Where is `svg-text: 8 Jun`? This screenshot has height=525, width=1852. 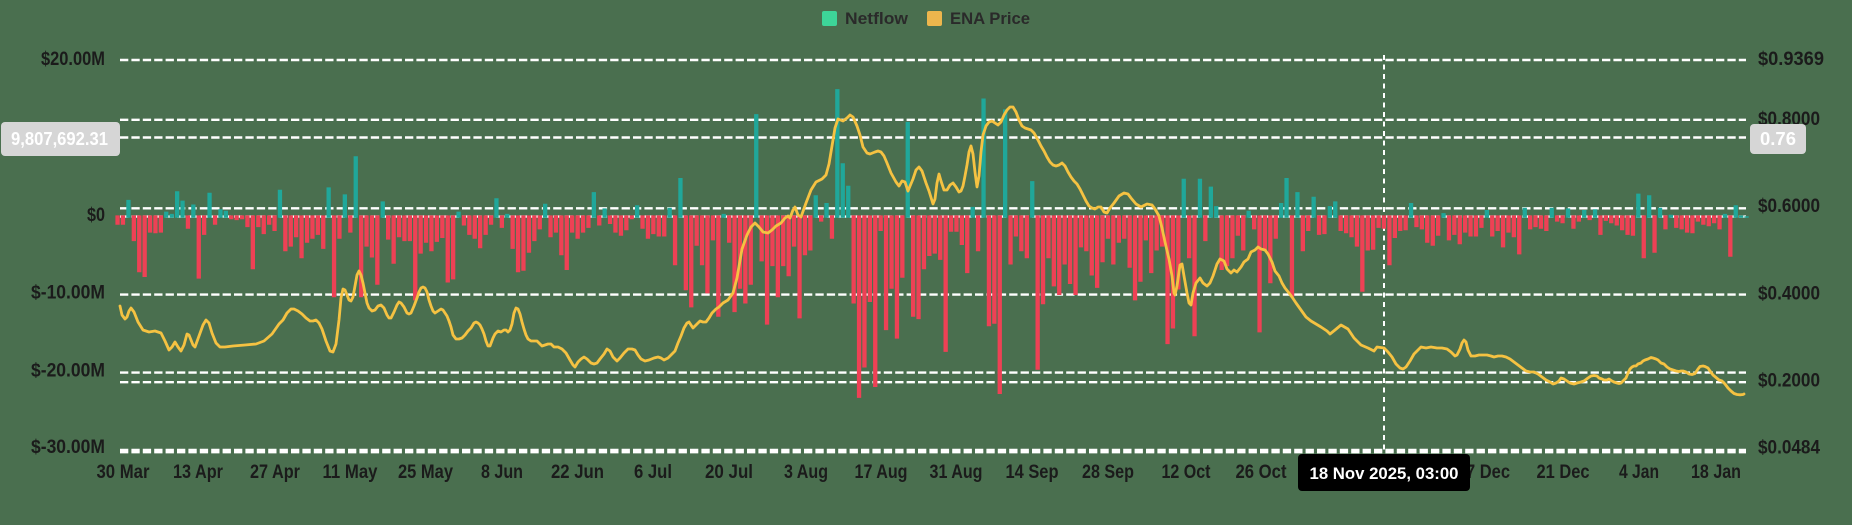 svg-text: 8 Jun is located at coordinates (502, 472).